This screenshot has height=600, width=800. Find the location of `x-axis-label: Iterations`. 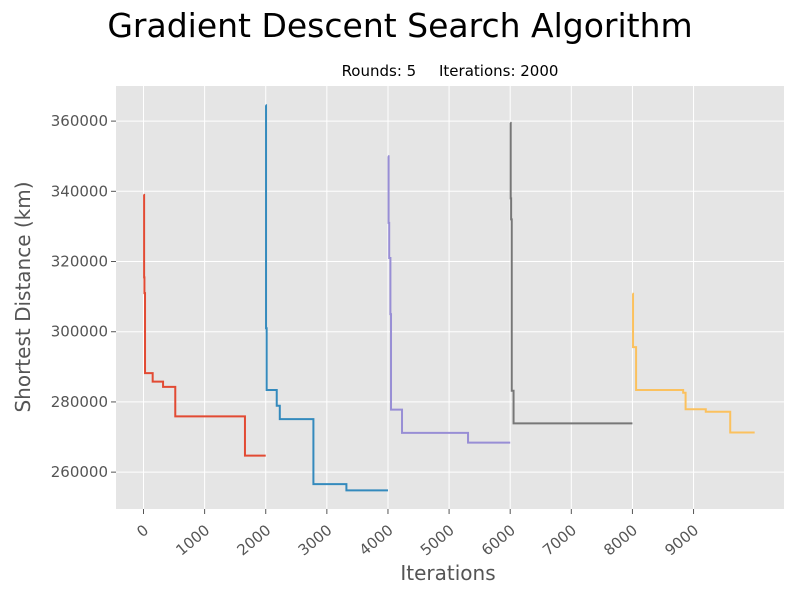

x-axis-label: Iterations is located at coordinates (447, 573).